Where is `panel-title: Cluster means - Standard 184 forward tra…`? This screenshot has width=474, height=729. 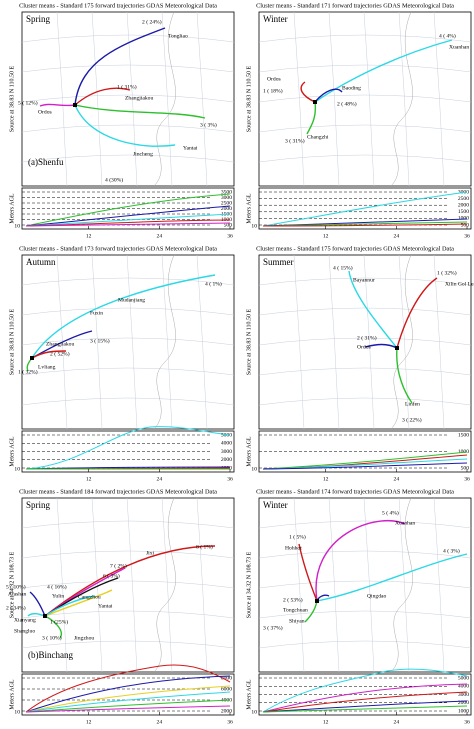 panel-title: Cluster means - Standard 184 forward tra… is located at coordinates (118, 491).